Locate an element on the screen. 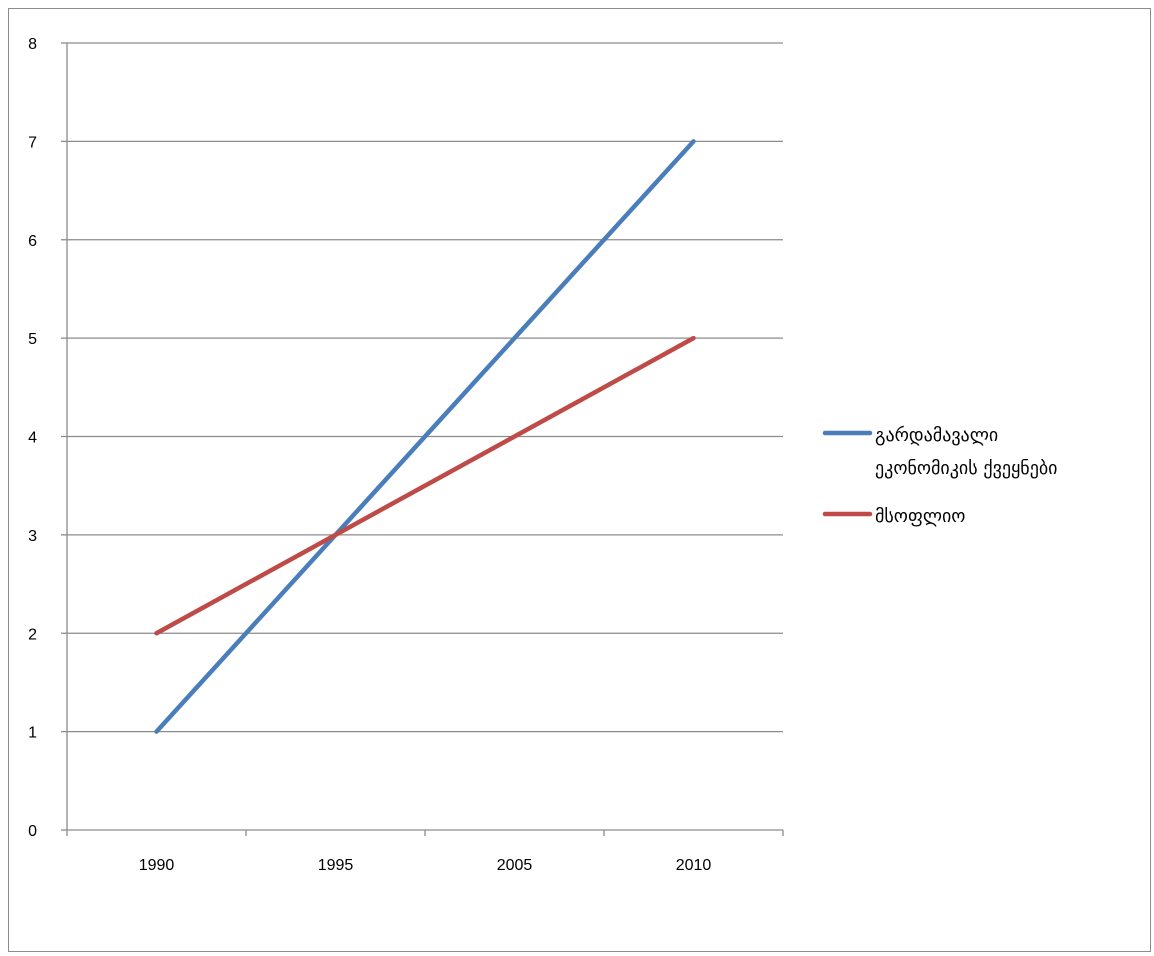  x-tick-label: 2005 is located at coordinates (515, 865).